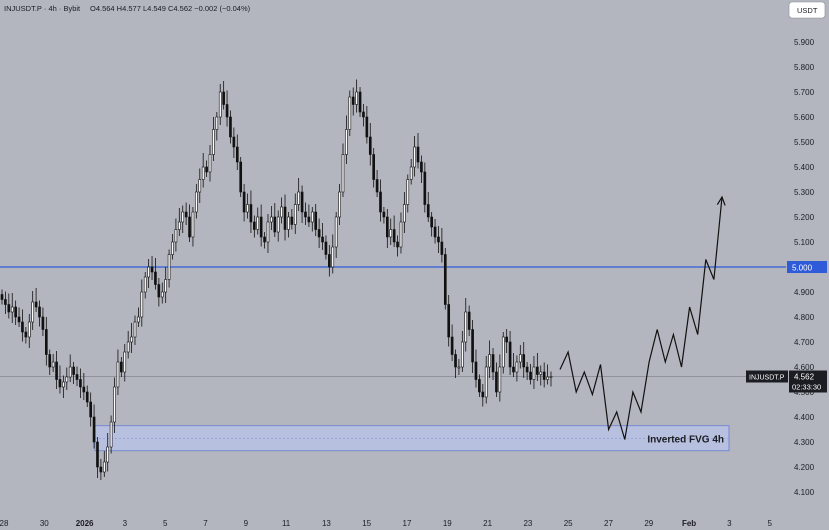 Image resolution: width=829 pixels, height=530 pixels. What do you see at coordinates (729, 523) in the screenshot?
I see `x-tick-label: 3` at bounding box center [729, 523].